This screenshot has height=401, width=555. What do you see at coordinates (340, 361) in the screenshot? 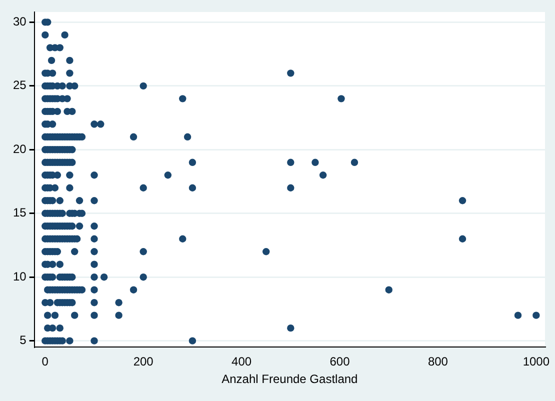
I see `x-tick-label: 600` at bounding box center [340, 361].